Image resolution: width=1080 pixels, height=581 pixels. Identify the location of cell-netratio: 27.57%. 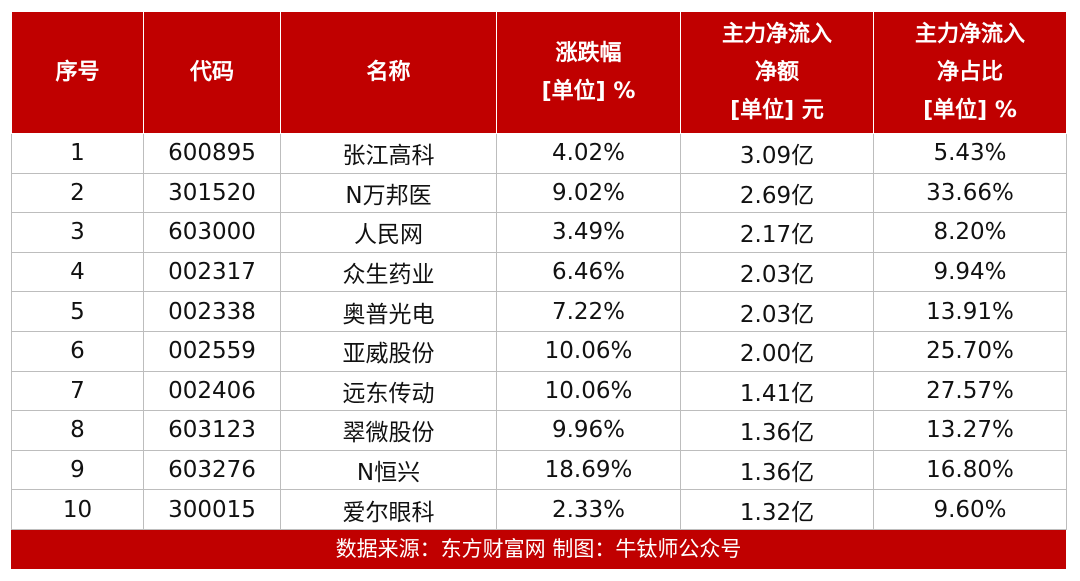
(970, 391).